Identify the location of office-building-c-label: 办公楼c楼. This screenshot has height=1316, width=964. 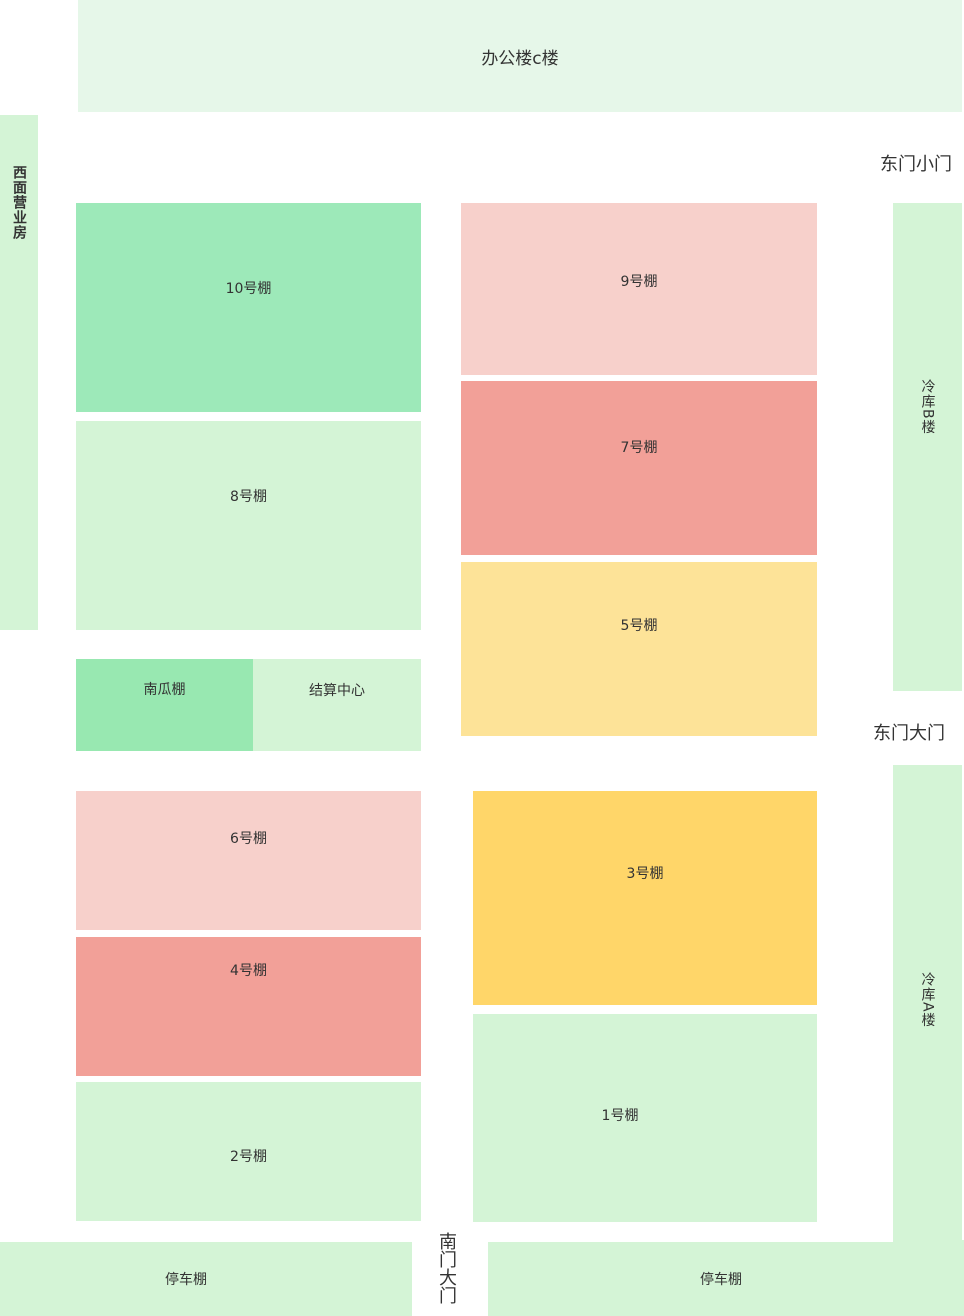
(520, 58).